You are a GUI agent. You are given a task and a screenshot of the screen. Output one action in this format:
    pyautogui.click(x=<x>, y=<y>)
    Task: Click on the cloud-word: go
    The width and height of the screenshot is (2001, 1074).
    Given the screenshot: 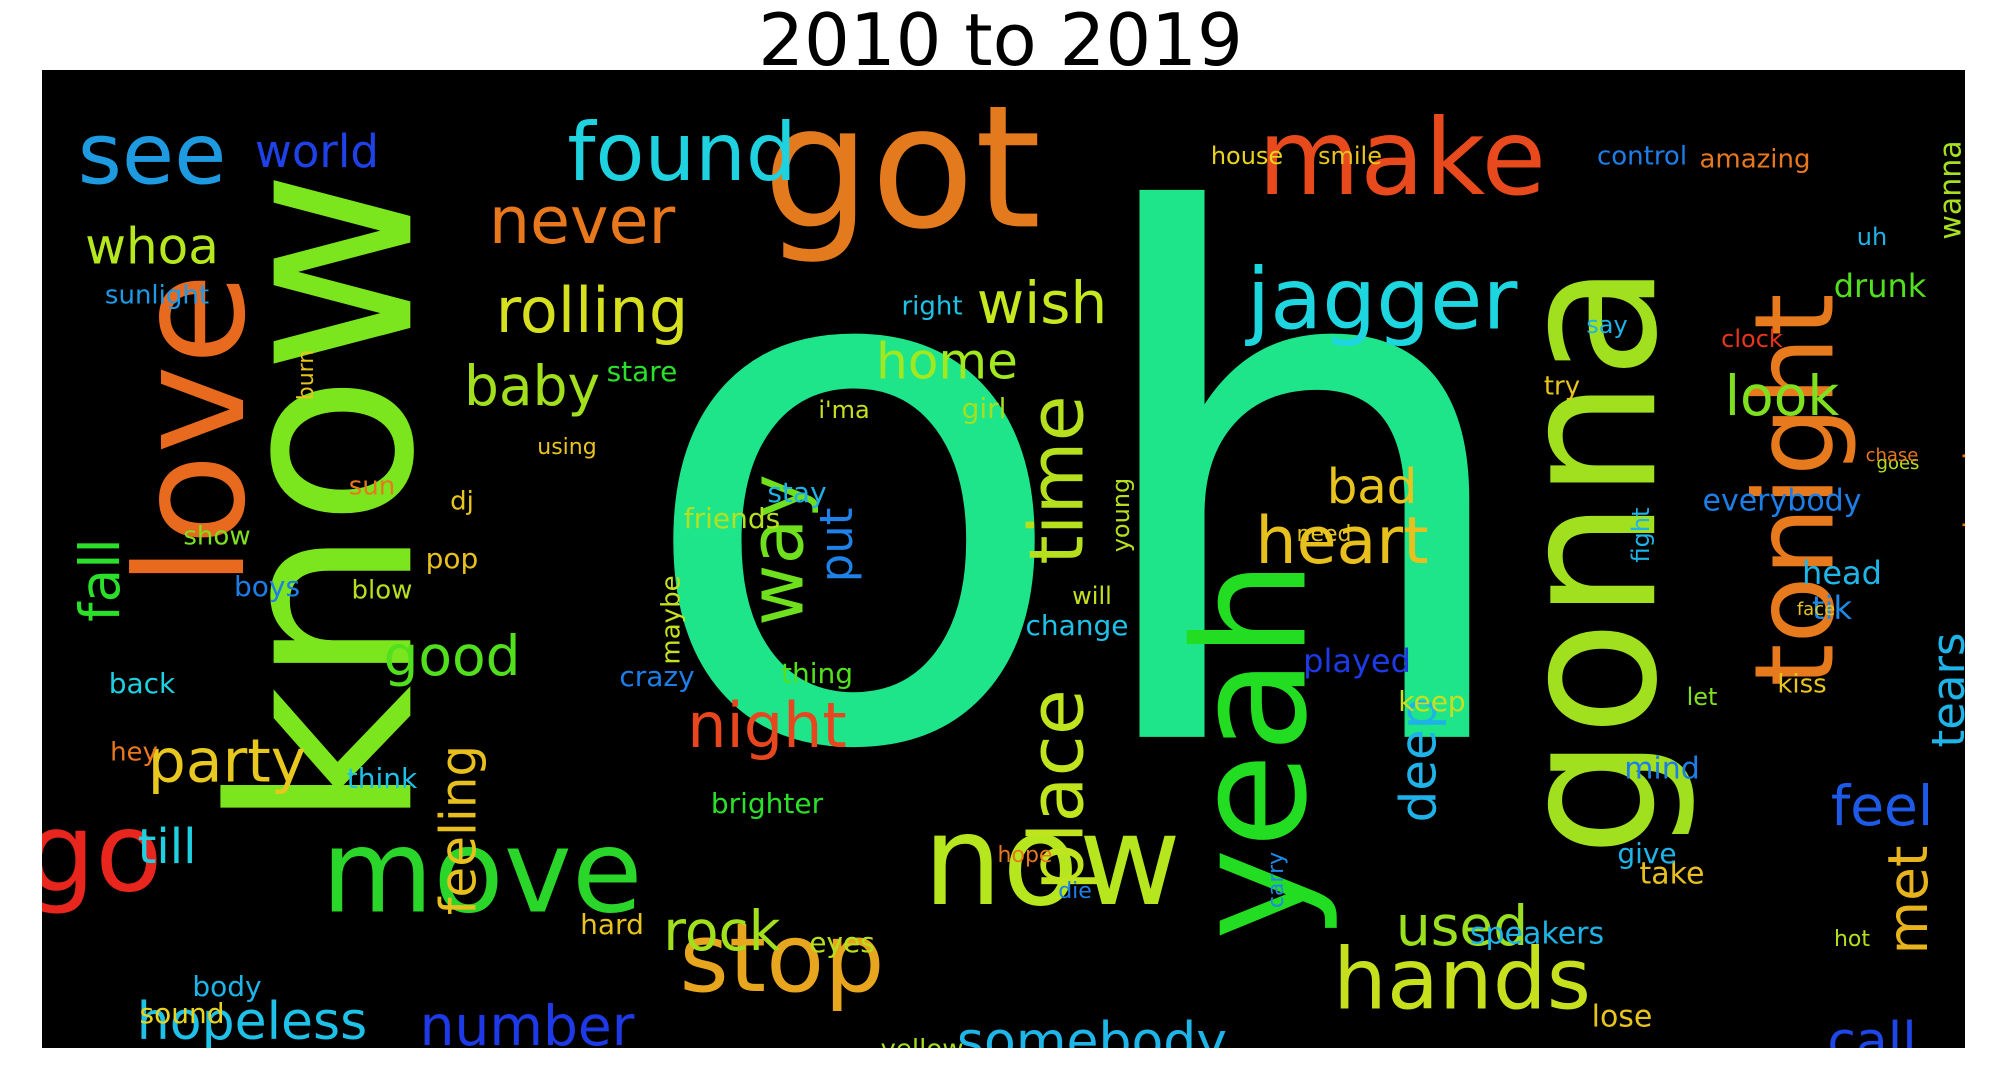 What is the action you would take?
    pyautogui.click(x=102, y=852)
    